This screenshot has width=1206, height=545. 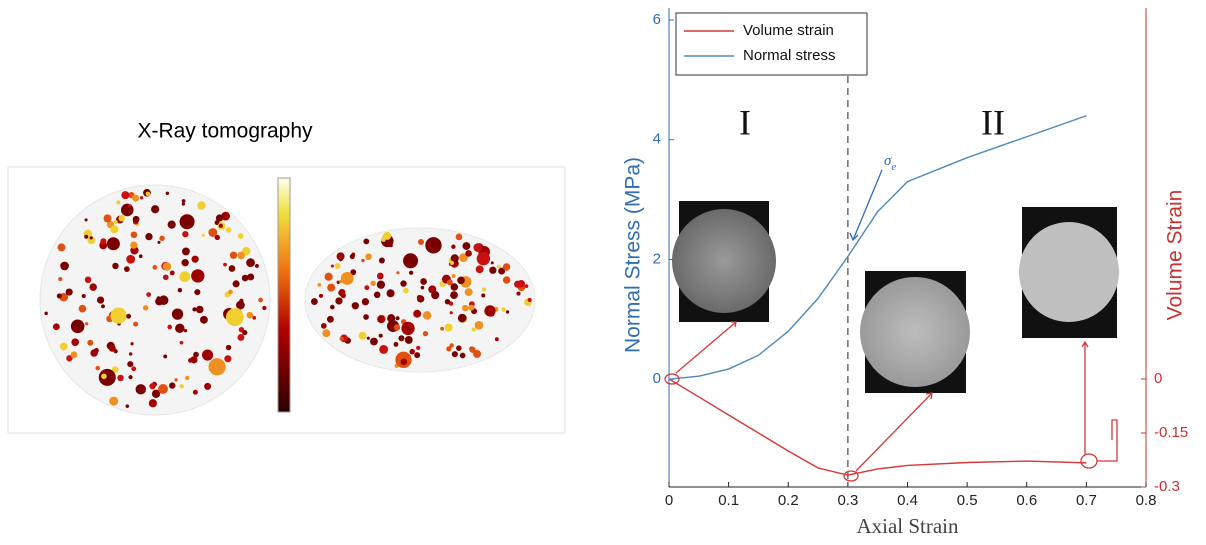 What do you see at coordinates (891, 401) in the screenshot?
I see `callouts` at bounding box center [891, 401].